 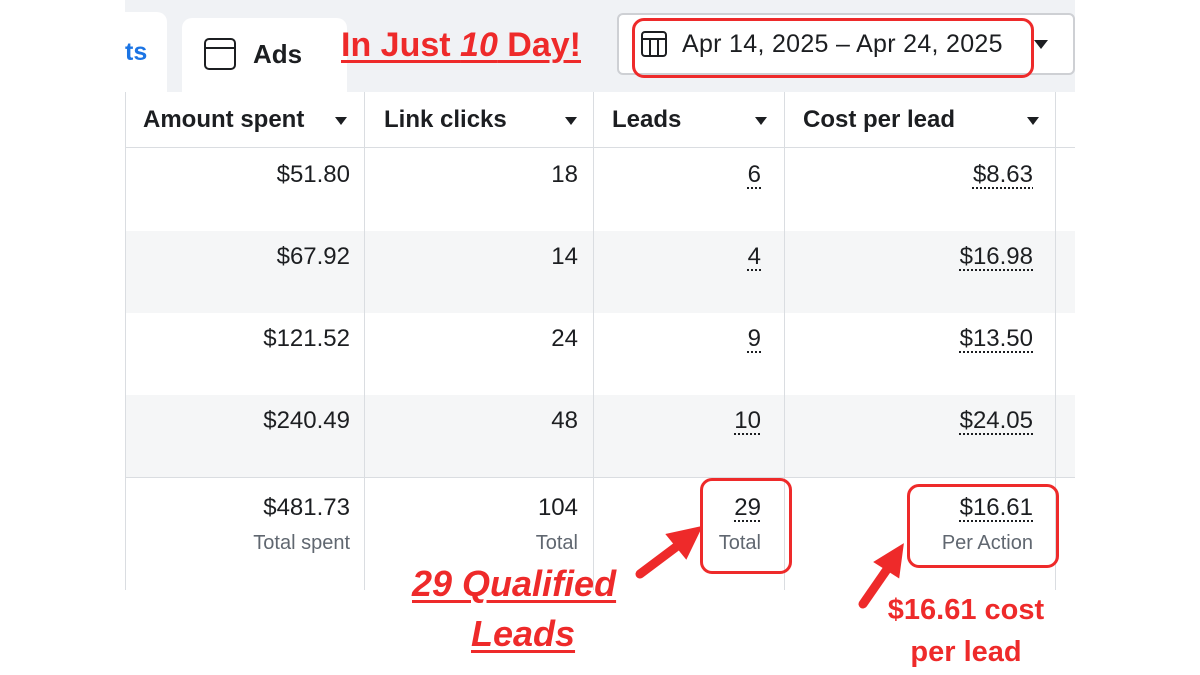 What do you see at coordinates (881, 576) in the screenshot?
I see `arrow-to-total-cost-icon` at bounding box center [881, 576].